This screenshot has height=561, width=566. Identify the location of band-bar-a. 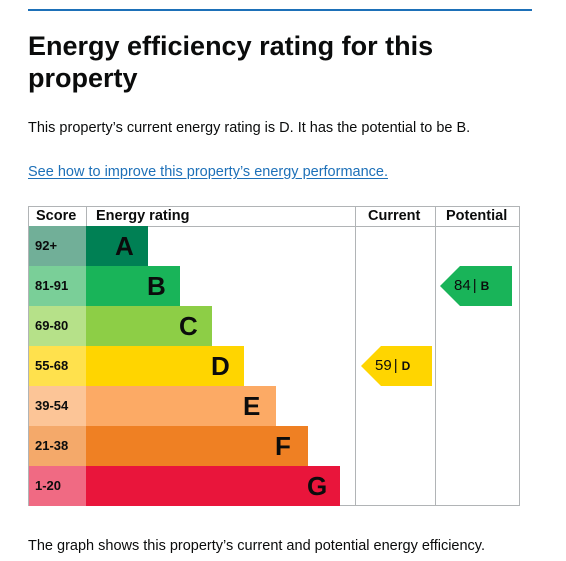
(117, 246).